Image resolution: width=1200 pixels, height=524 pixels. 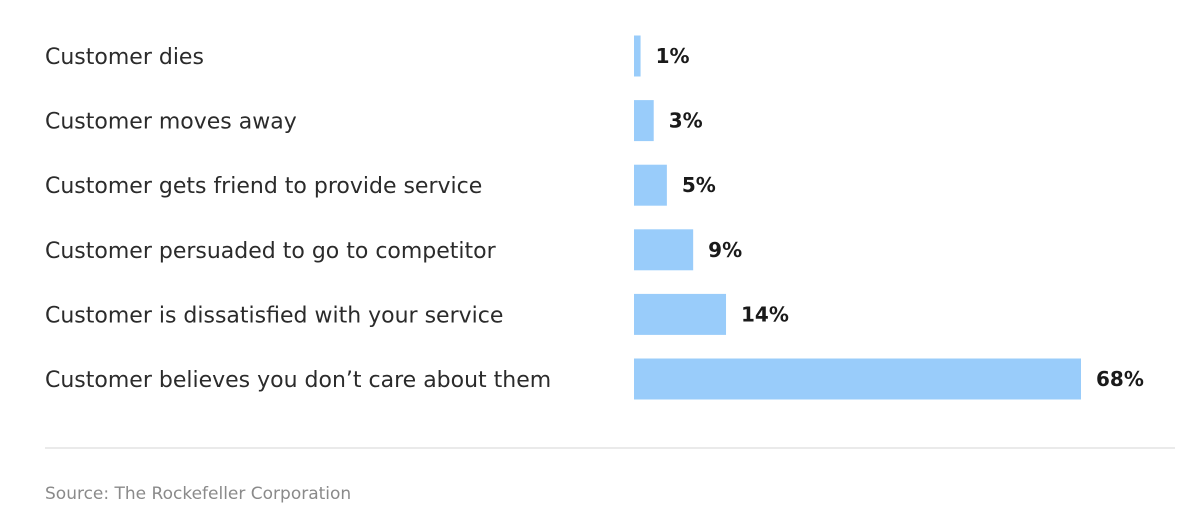 I want to click on category-label: Customer moves away, so click(x=171, y=122).